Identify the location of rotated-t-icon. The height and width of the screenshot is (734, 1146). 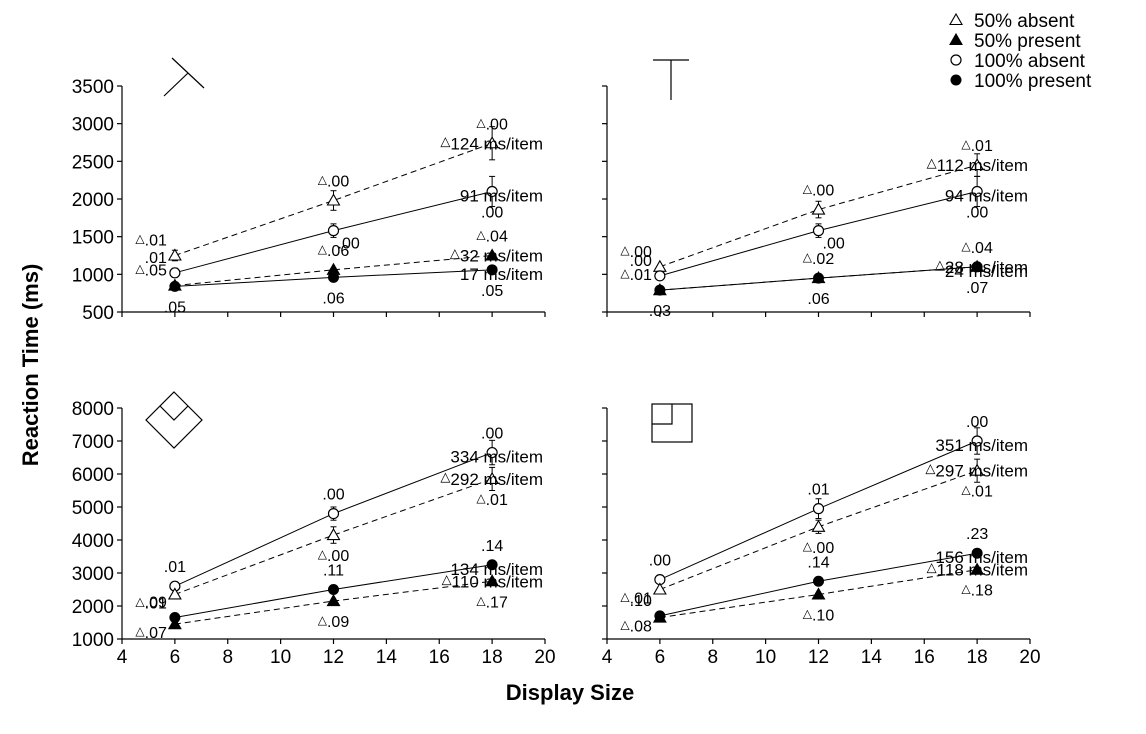
(184, 77).